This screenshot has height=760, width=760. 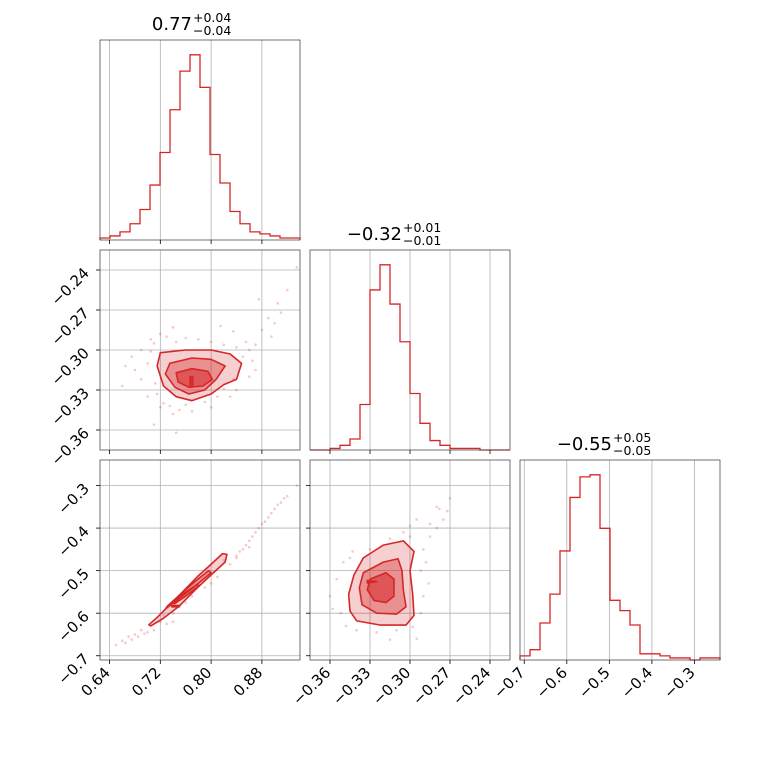 What do you see at coordinates (471, 686) in the screenshot?
I see `x-tick-label: −0.24` at bounding box center [471, 686].